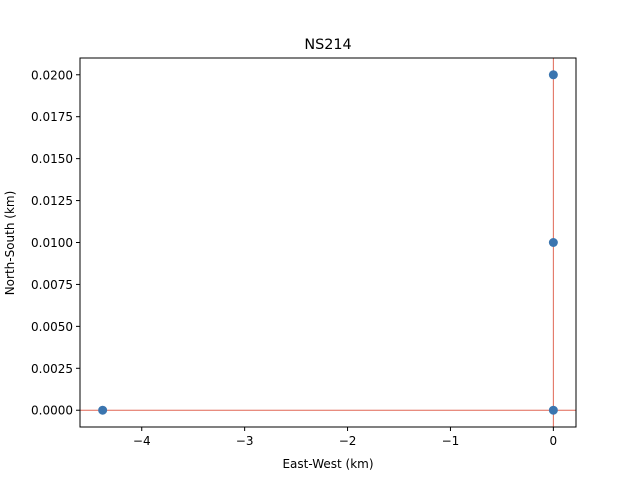  I want to click on y-tick-label: 0.0100, so click(52, 243).